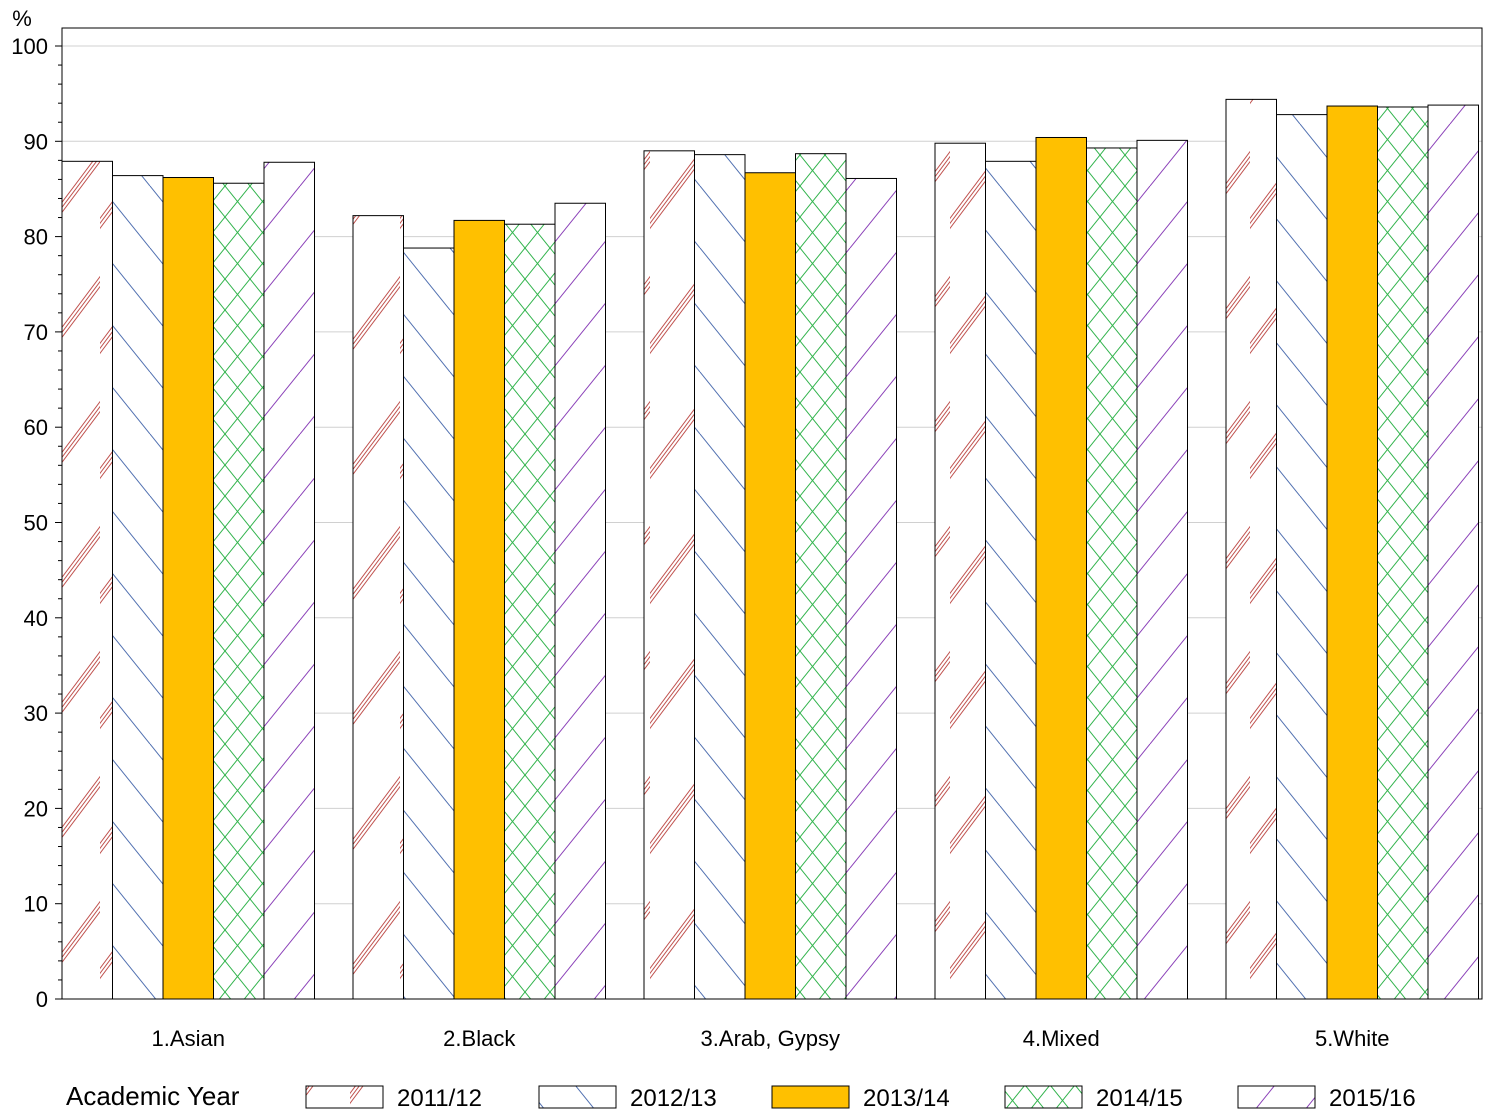 Image resolution: width=1490 pixels, height=1114 pixels. I want to click on category-label: 5.White, so click(1352, 1038).